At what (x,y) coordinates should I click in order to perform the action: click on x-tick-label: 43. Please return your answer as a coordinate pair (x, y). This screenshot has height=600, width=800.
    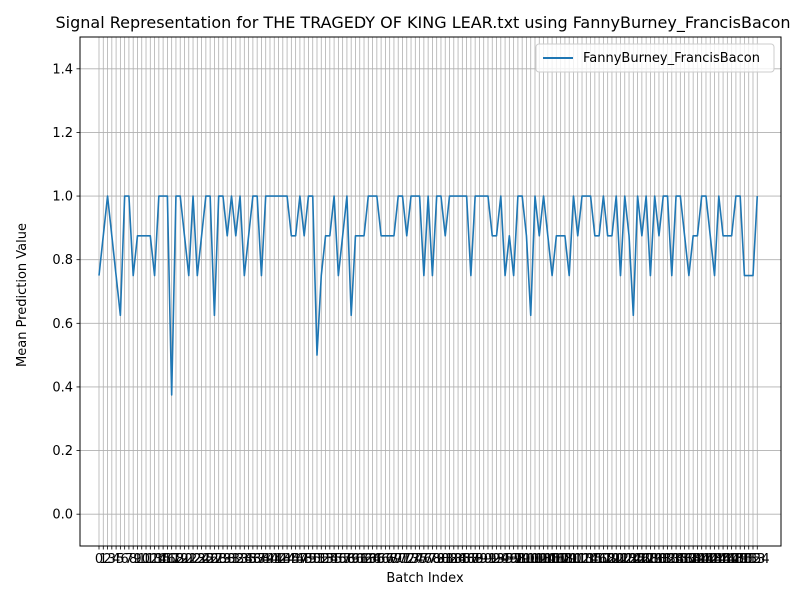
    Looking at the image, I should click on (283, 559).